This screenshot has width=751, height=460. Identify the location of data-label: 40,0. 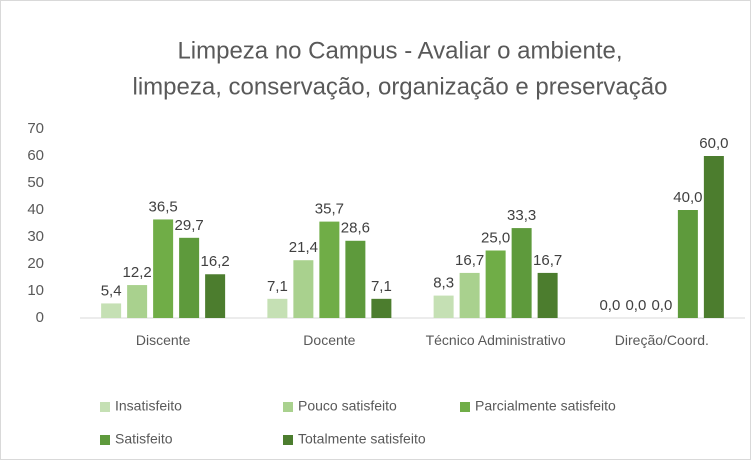
(687, 197).